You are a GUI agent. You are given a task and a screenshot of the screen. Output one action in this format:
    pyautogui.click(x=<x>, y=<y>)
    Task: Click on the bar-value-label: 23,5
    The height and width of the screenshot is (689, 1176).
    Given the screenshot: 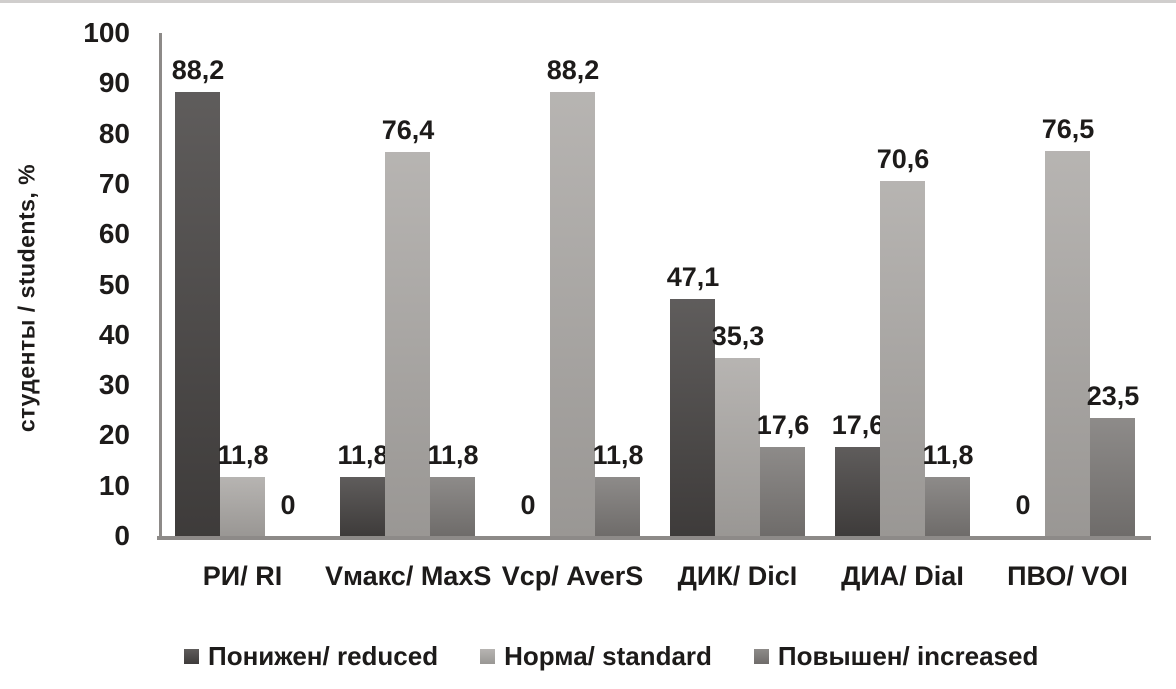 What is the action you would take?
    pyautogui.click(x=1113, y=396)
    